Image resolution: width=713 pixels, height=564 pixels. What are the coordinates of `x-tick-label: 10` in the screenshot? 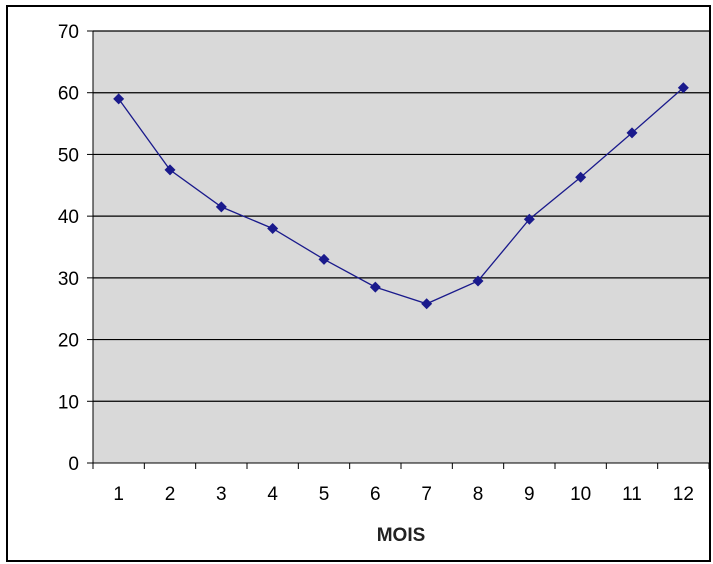 It's located at (580, 494).